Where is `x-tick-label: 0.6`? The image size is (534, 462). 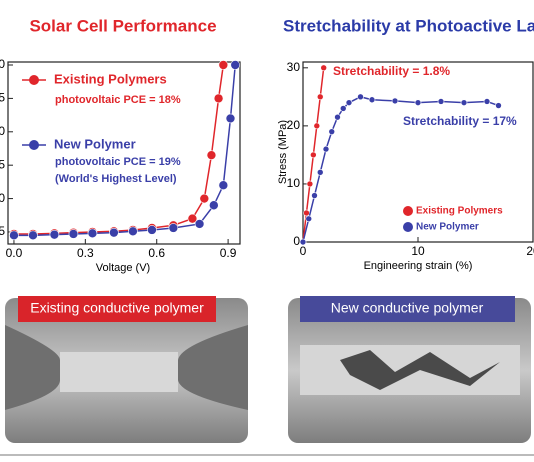 x-tick-label: 0.6 is located at coordinates (156, 253).